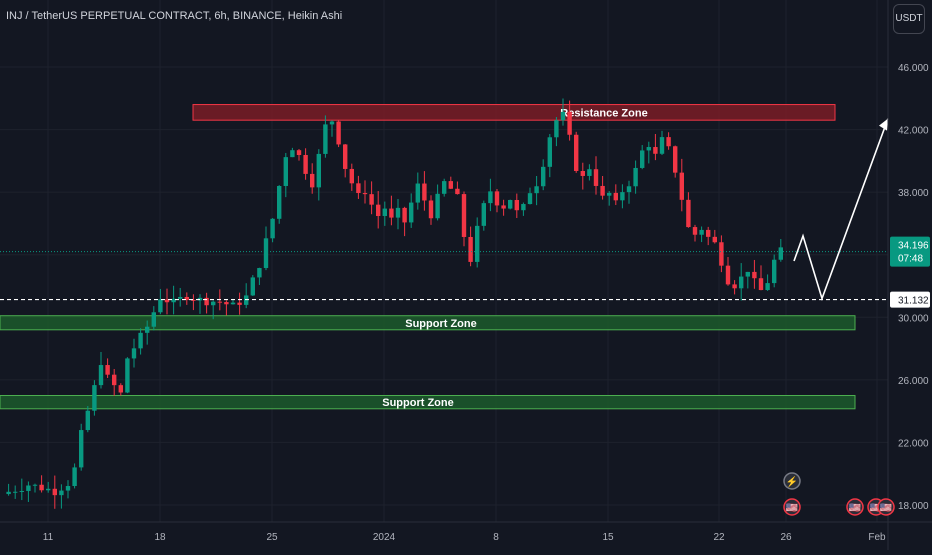  Describe the element at coordinates (913, 68) in the screenshot. I see `y-tick-label: 46.000` at that location.